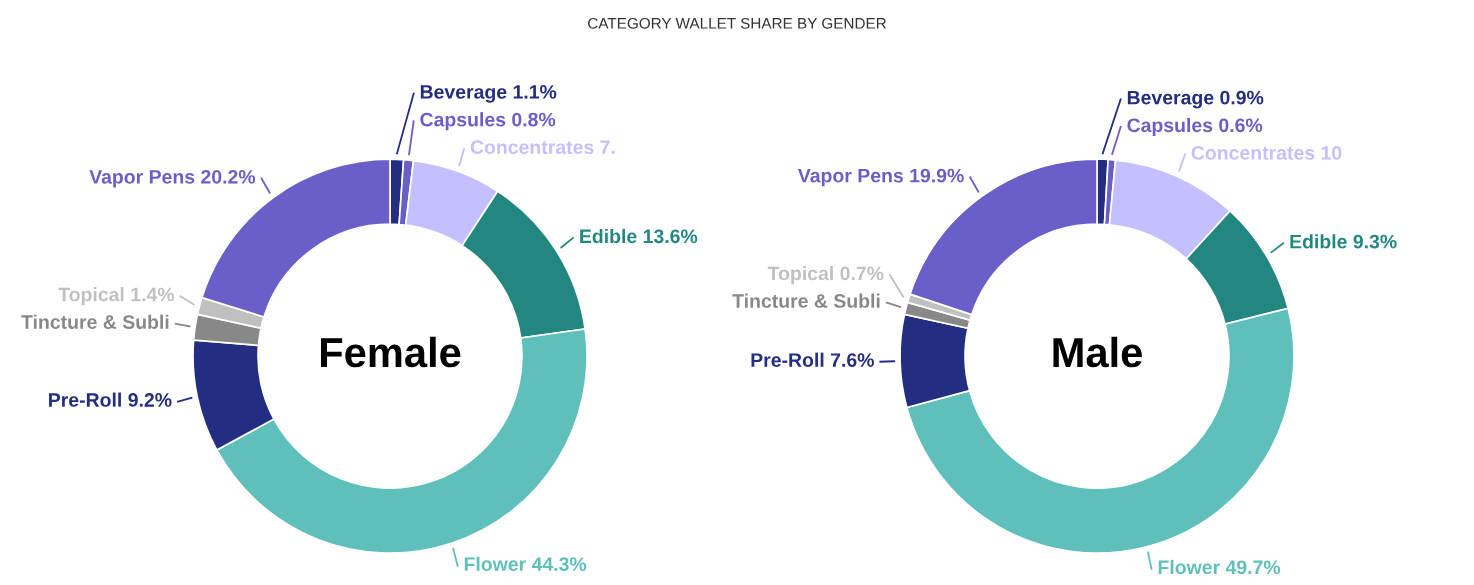  Describe the element at coordinates (116, 296) in the screenshot. I see `slice-label: Topical 1.4%` at that location.